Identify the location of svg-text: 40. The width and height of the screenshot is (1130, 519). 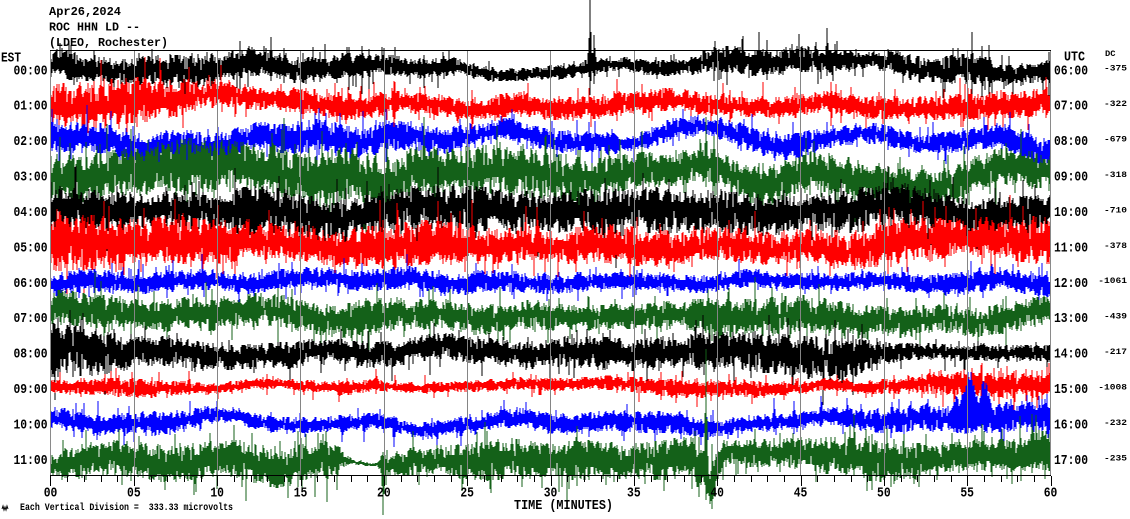
(717, 494).